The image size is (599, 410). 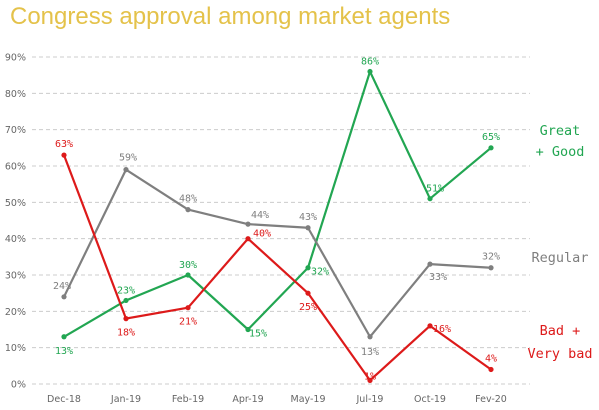 What do you see at coordinates (64, 399) in the screenshot?
I see `x-tick-label: Dec-18` at bounding box center [64, 399].